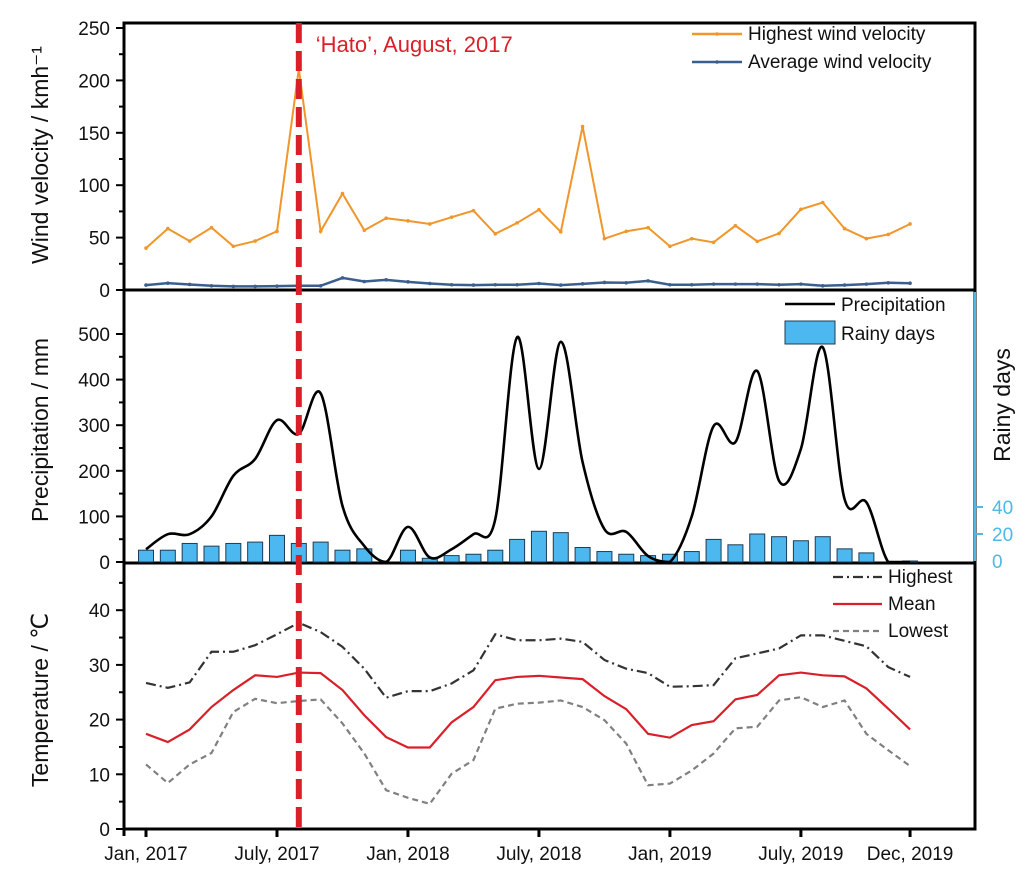  What do you see at coordinates (94, 29) in the screenshot?
I see `wind-axis-tick-label: 250` at bounding box center [94, 29].